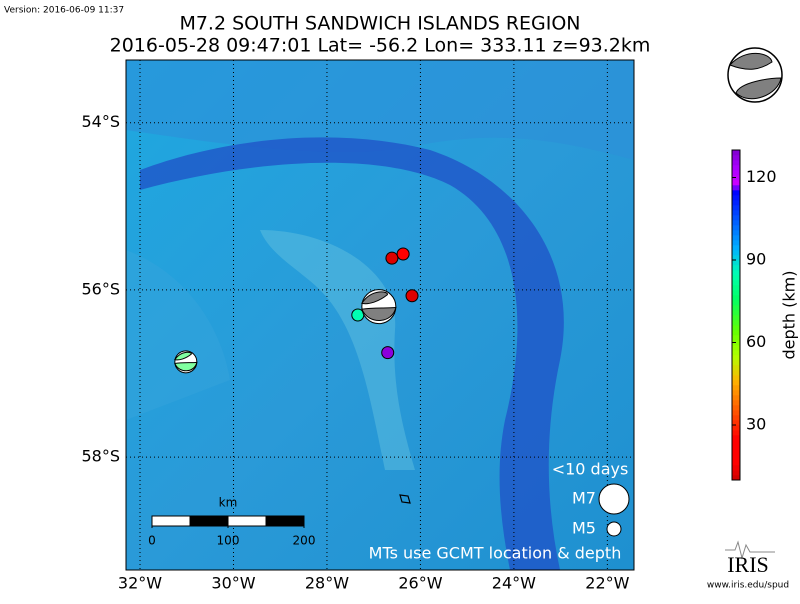 This screenshot has height=604, width=800. Describe the element at coordinates (379, 24) in the screenshot. I see `title-line: M7.2 SOUTH SANDWICH ISLANDS REGION` at that location.